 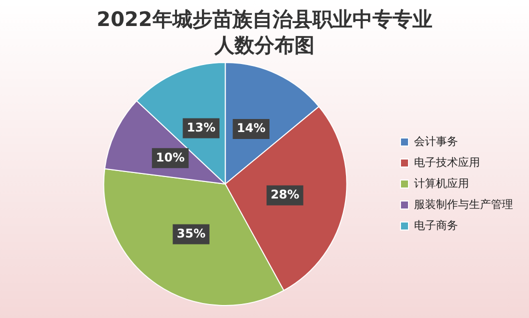 What do you see at coordinates (285, 195) in the screenshot?
I see `data-label: 28%` at bounding box center [285, 195].